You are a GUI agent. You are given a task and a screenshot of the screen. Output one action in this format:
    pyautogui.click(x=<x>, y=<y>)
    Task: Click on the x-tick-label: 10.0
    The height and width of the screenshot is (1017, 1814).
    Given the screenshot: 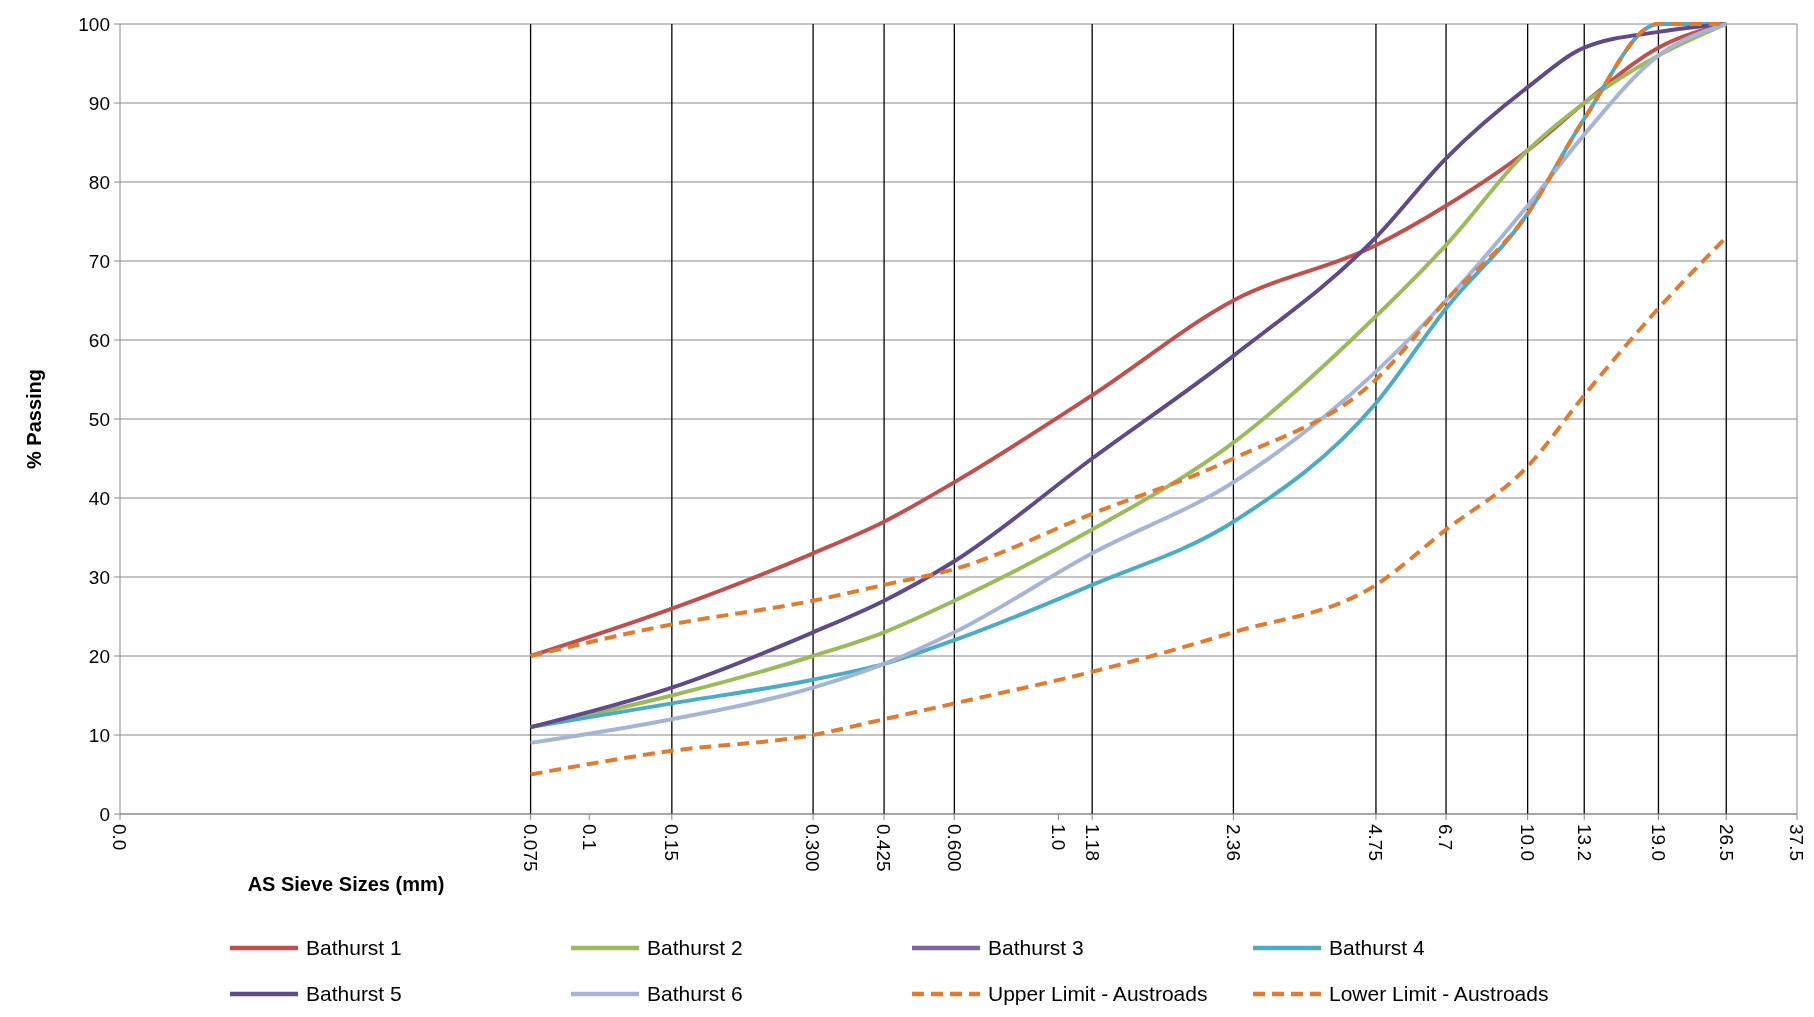 What is the action you would take?
    pyautogui.click(x=1527, y=842)
    